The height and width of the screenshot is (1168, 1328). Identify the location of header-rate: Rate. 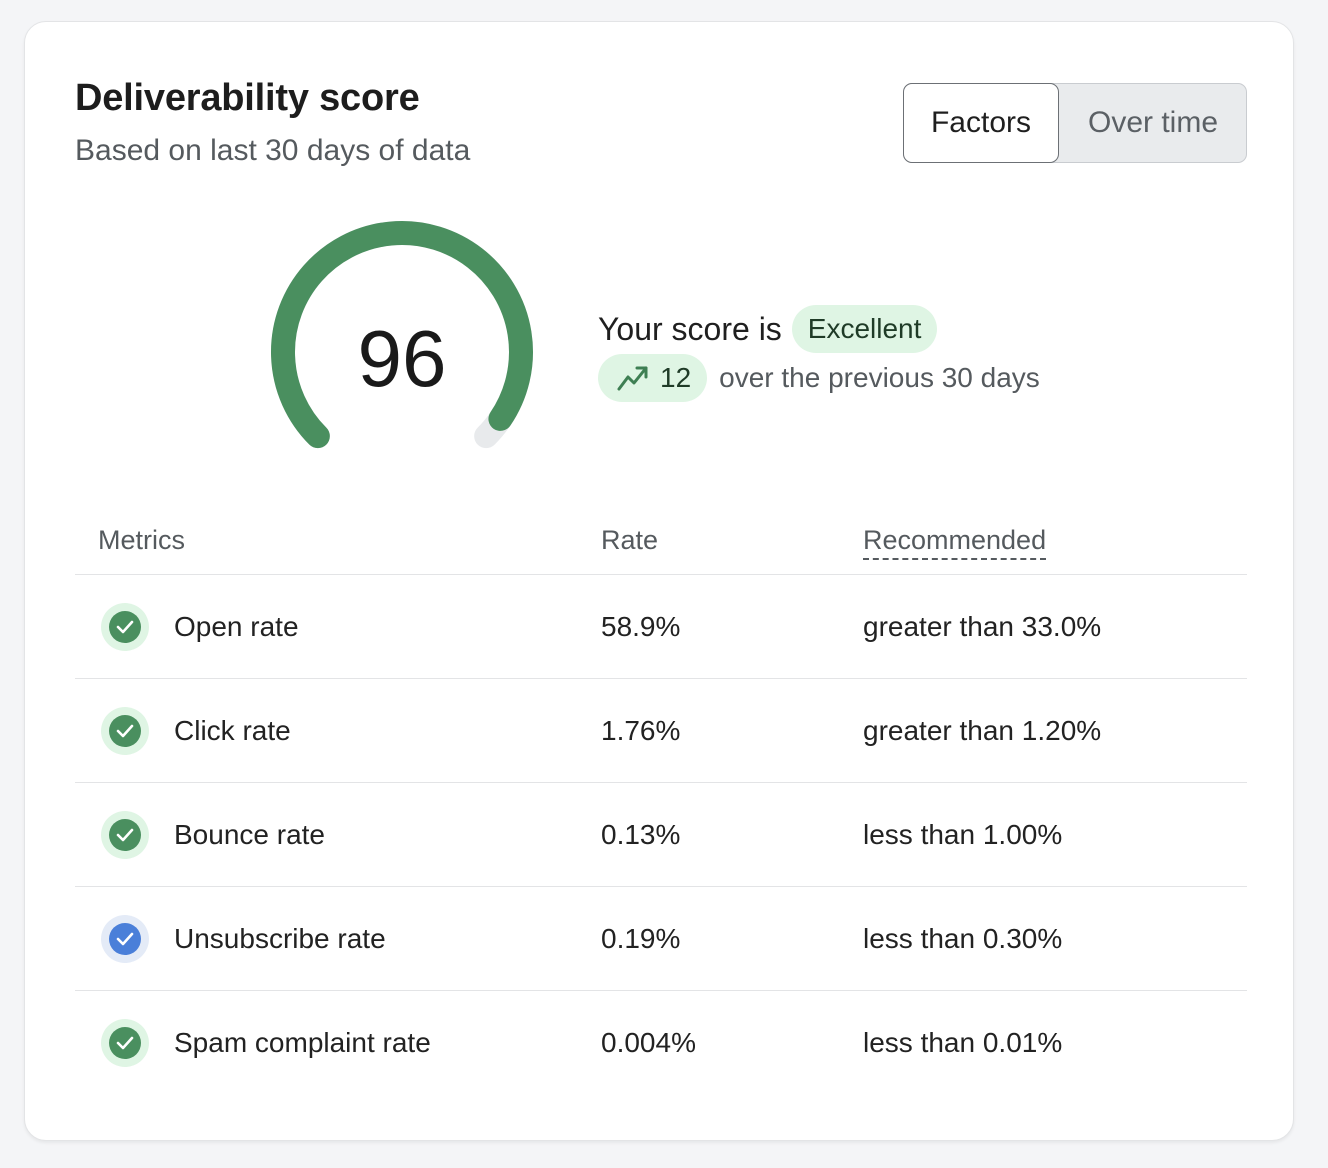
(630, 540).